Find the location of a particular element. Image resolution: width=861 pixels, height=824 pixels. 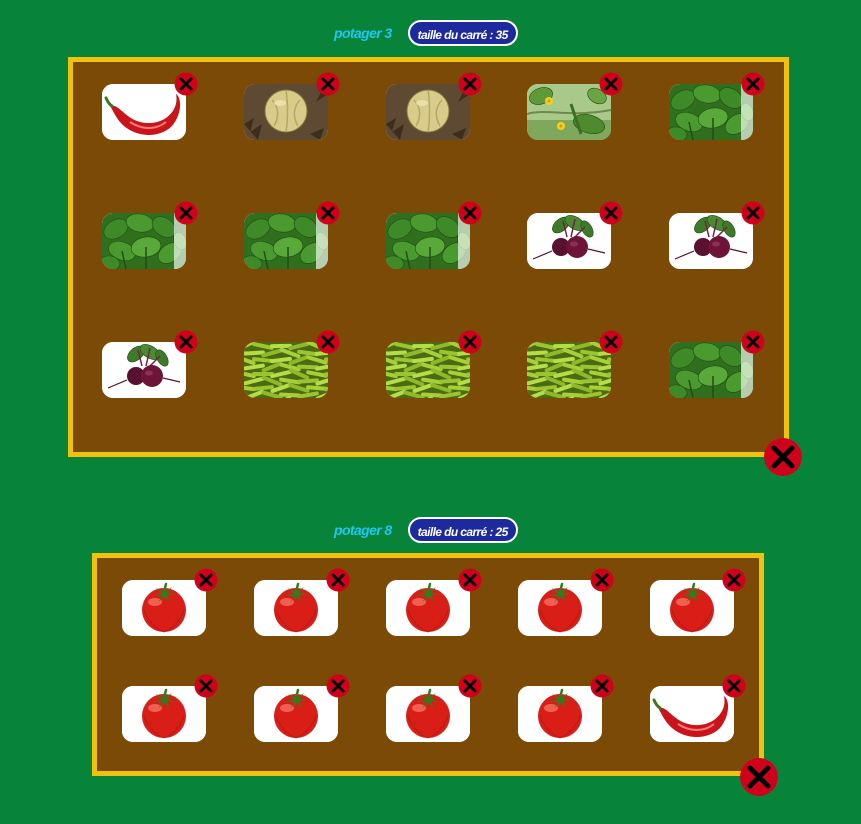

beetroot-icon is located at coordinates (144, 370).